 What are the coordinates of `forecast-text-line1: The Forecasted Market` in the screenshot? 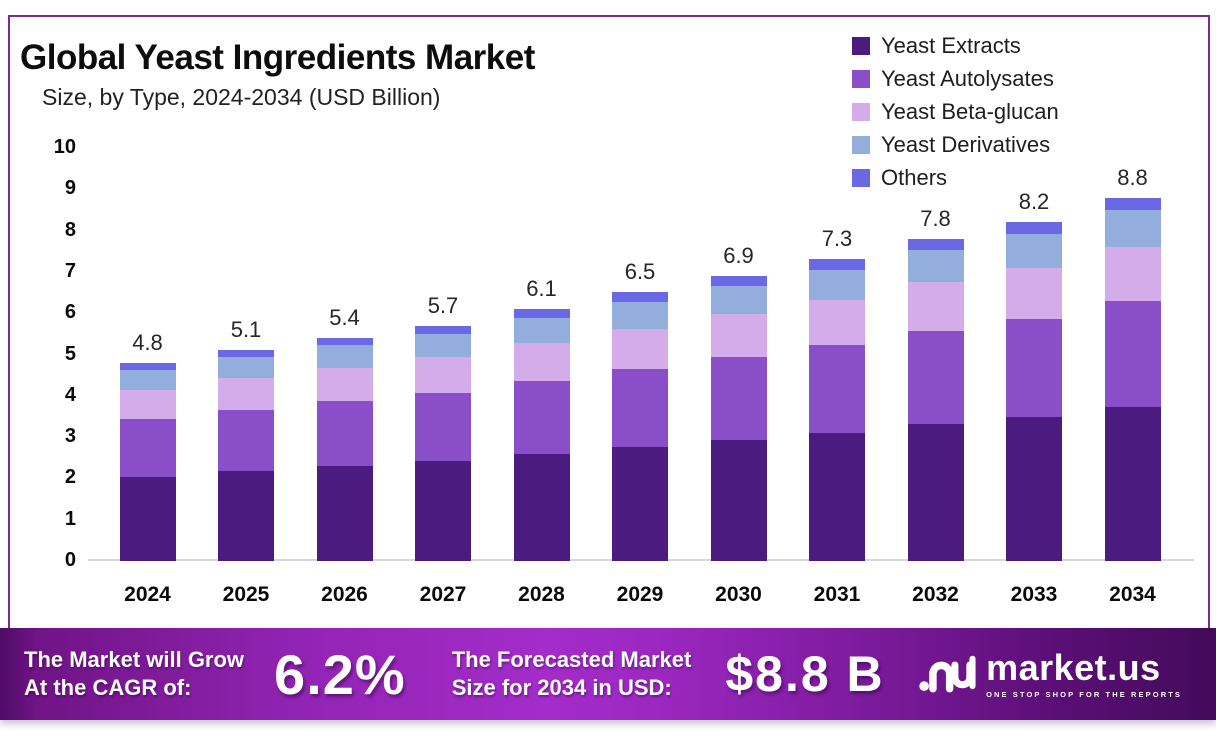 It's located at (571, 660).